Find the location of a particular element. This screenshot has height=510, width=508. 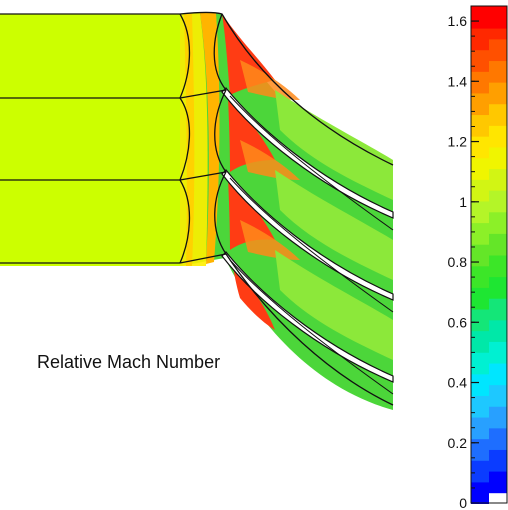

colorbar-swatches is located at coordinates (489, 255).